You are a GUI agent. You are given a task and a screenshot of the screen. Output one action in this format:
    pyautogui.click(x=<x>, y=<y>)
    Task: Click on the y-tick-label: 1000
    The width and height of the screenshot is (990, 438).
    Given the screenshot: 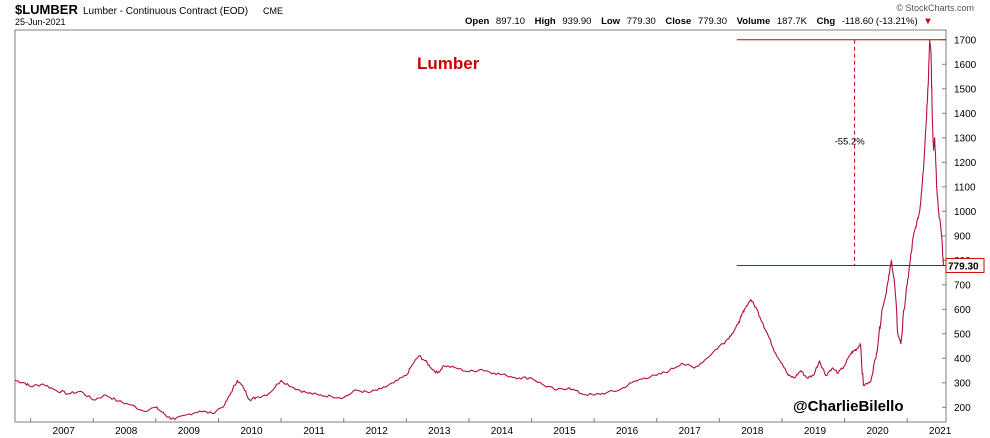 What is the action you would take?
    pyautogui.click(x=965, y=212)
    